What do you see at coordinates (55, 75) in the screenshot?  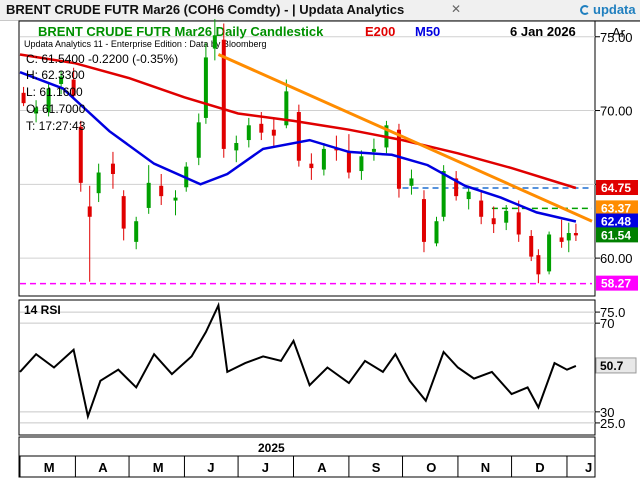 I see `high-readout: H: 62.3300` at bounding box center [55, 75].